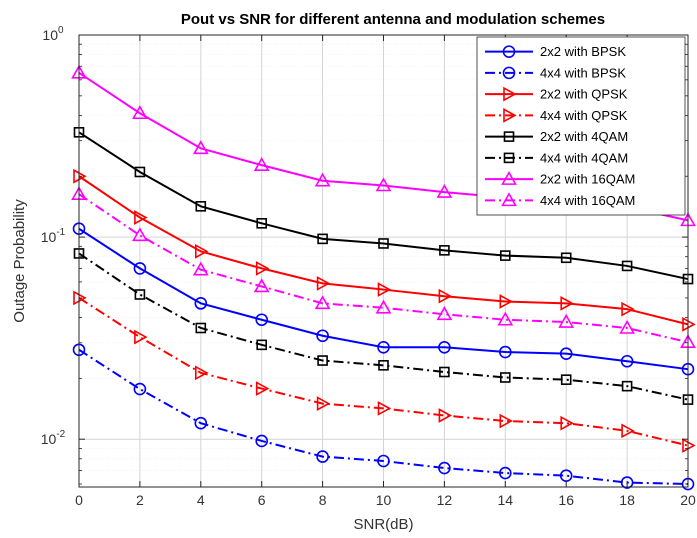  What do you see at coordinates (323, 500) in the screenshot?
I see `x-tick-label: 8` at bounding box center [323, 500].